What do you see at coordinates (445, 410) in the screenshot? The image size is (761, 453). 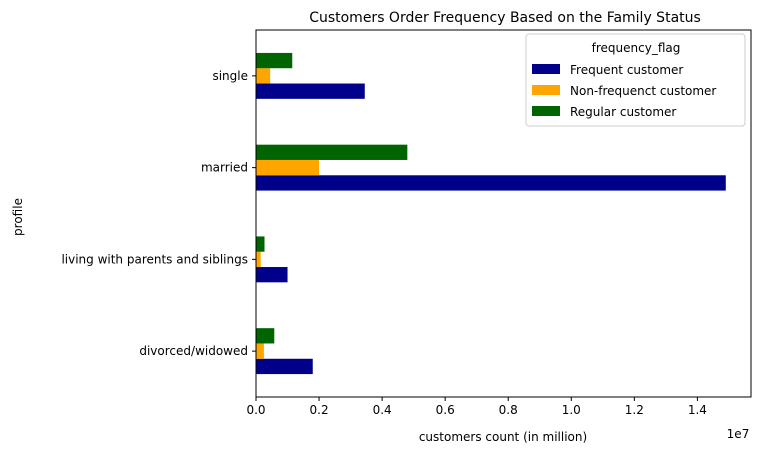 I see `x-tick-label: 0.6` at bounding box center [445, 410].